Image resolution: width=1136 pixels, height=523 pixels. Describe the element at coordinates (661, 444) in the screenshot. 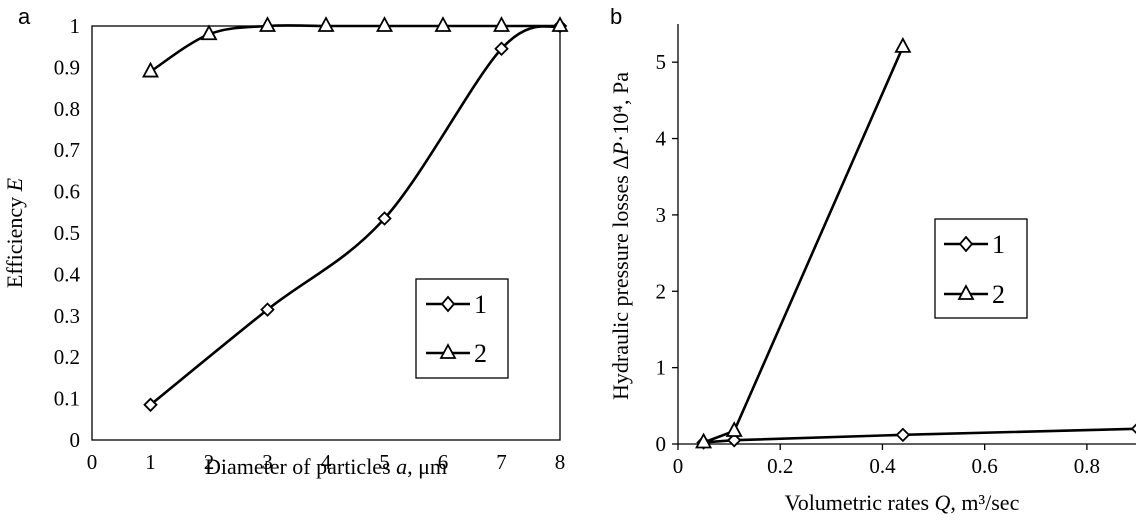

I see `panel-b-y-tick-label: 0` at that location.